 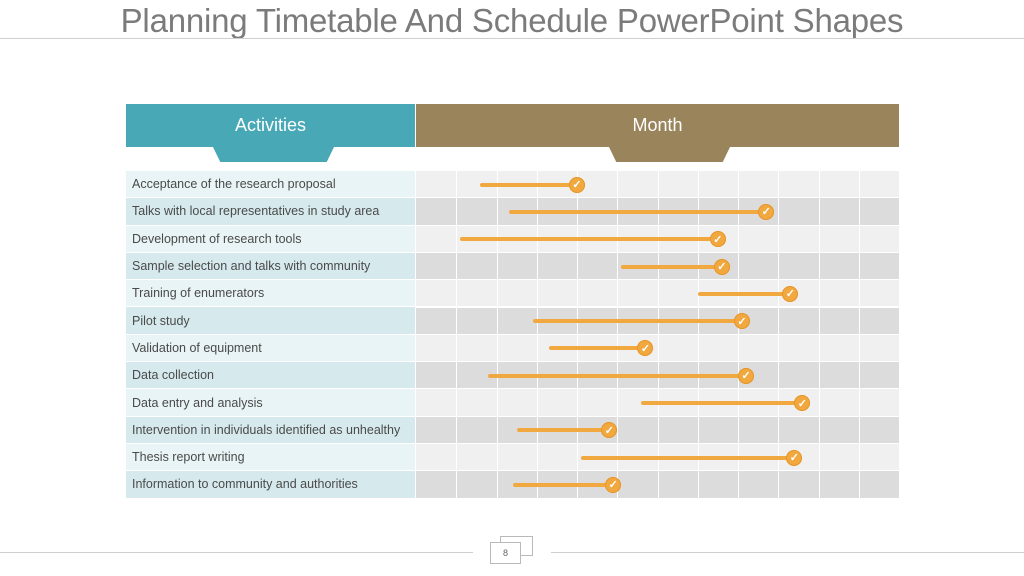 What do you see at coordinates (270, 321) in the screenshot?
I see `activity-row: Pilot study` at bounding box center [270, 321].